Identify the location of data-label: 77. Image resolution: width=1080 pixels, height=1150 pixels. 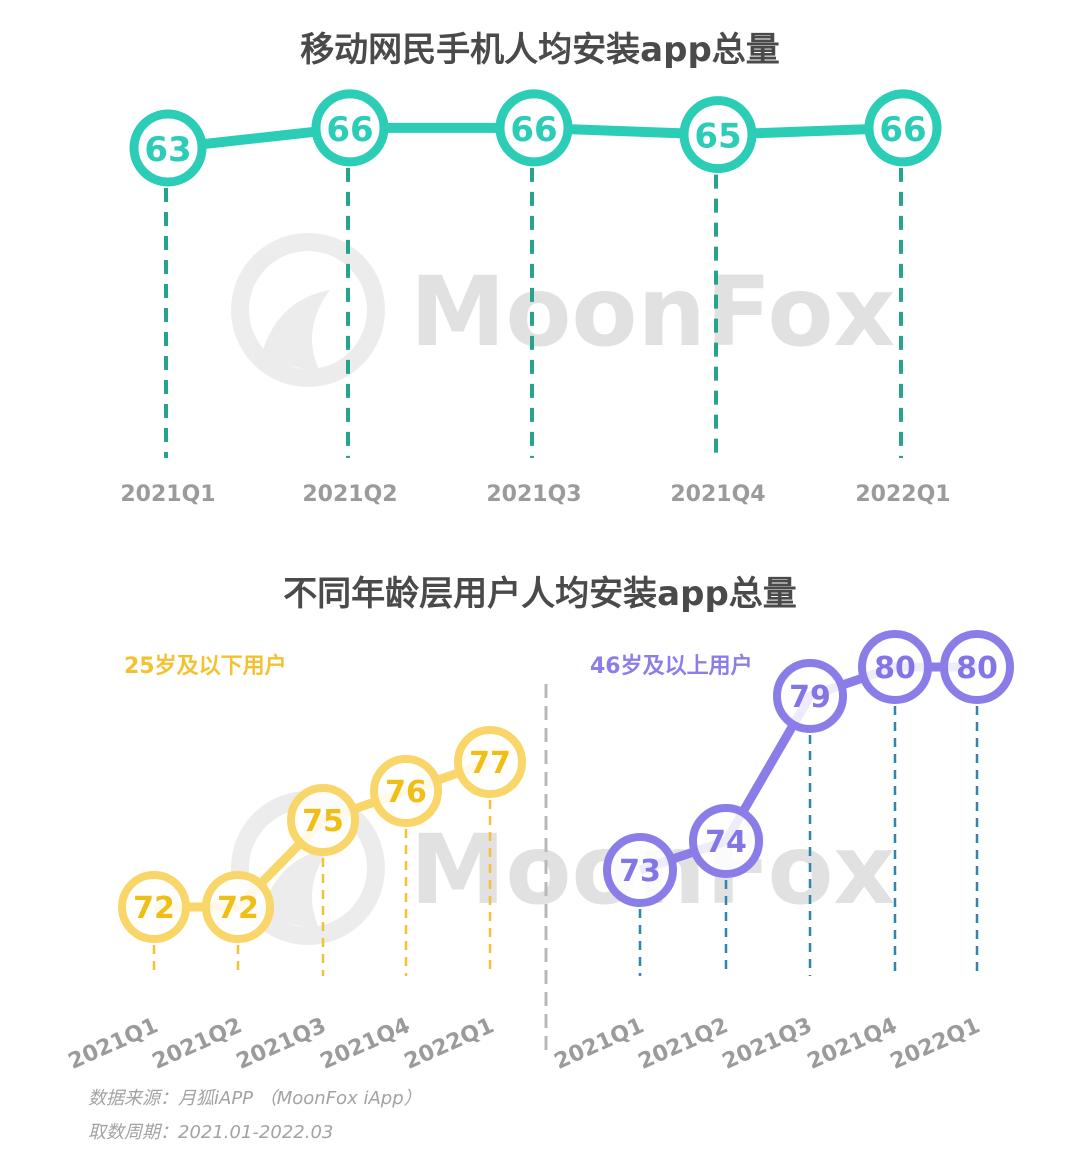
(490, 763).